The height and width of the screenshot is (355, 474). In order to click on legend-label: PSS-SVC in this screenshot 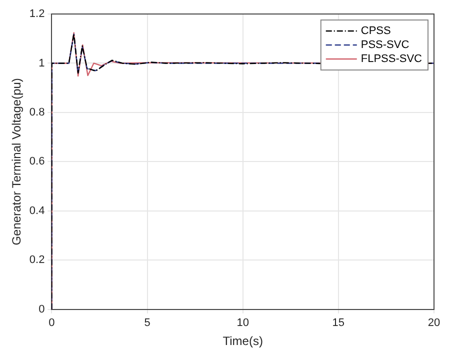, I will do `click(385, 45)`.